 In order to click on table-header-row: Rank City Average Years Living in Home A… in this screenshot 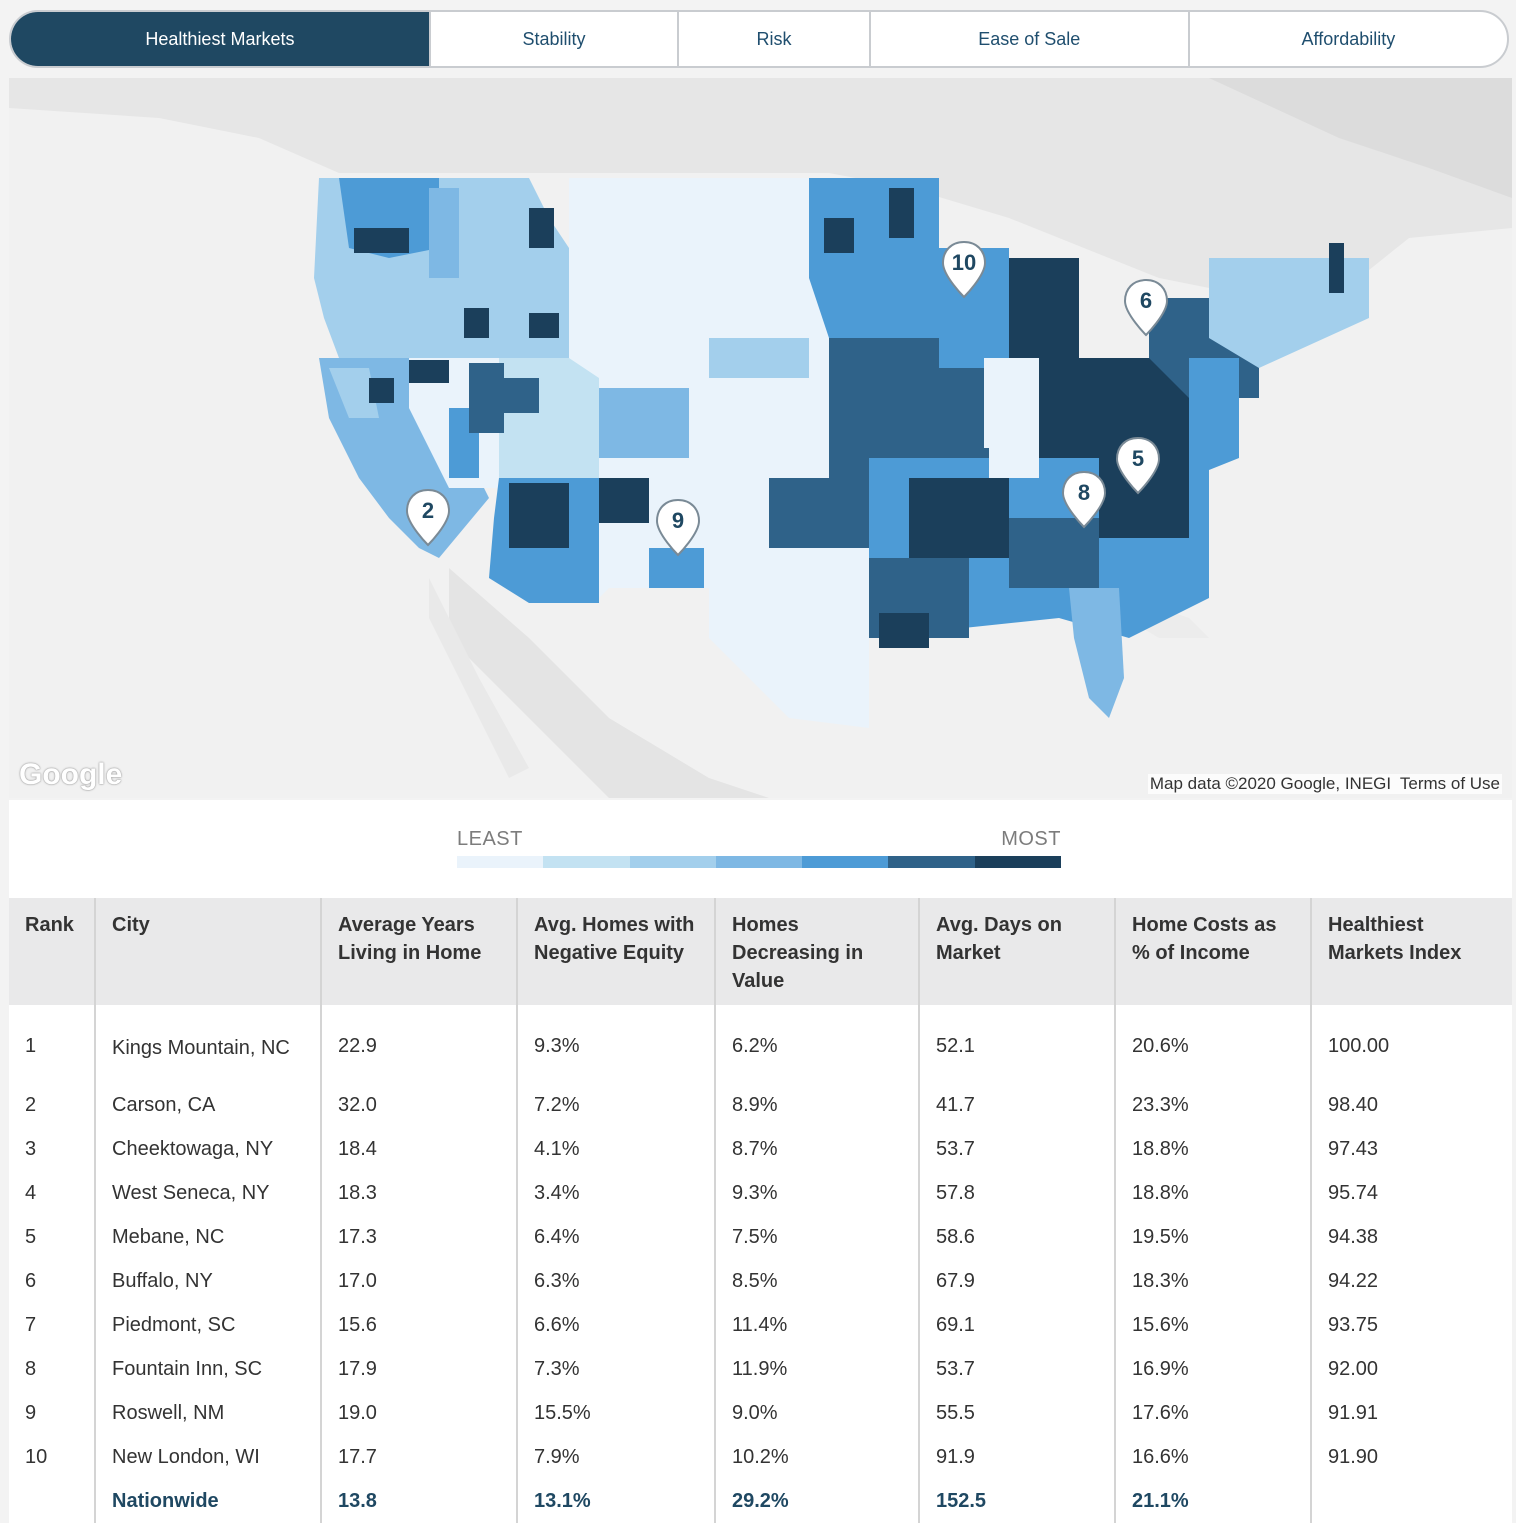, I will do `click(760, 951)`.